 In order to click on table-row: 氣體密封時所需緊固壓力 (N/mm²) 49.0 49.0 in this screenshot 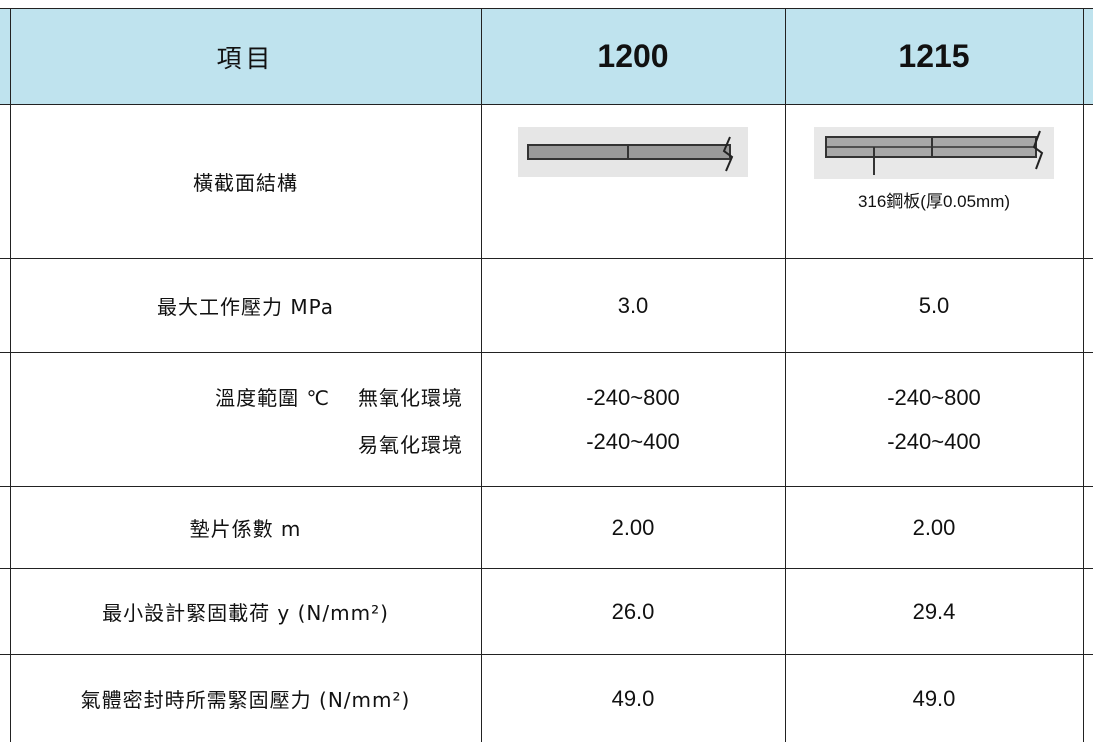, I will do `click(546, 698)`.